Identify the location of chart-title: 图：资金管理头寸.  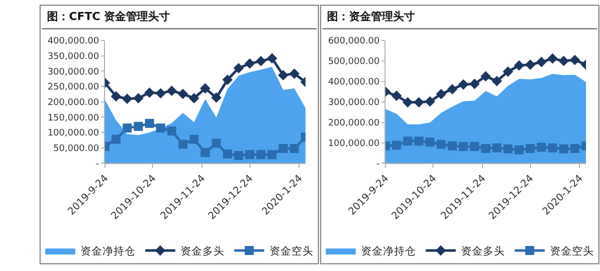
(371, 16).